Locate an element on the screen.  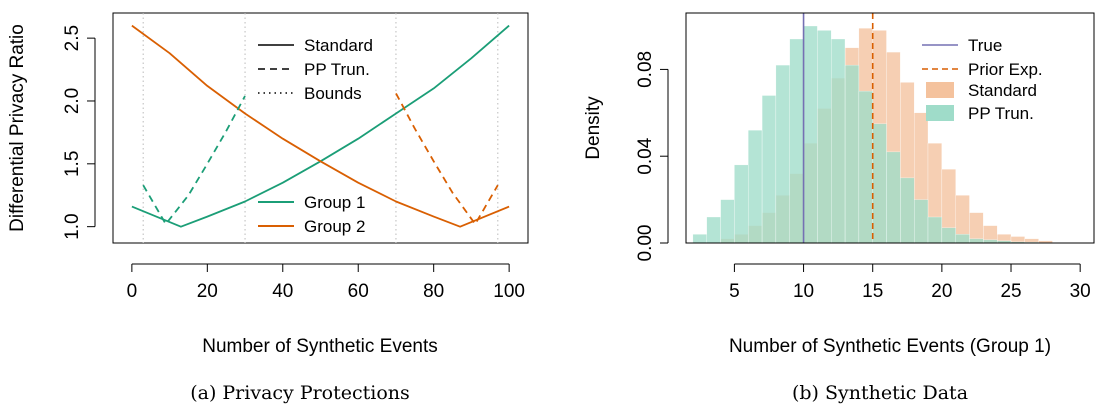
x-axis-a: 0 20 40 60 80 100 is located at coordinates (326, 282).